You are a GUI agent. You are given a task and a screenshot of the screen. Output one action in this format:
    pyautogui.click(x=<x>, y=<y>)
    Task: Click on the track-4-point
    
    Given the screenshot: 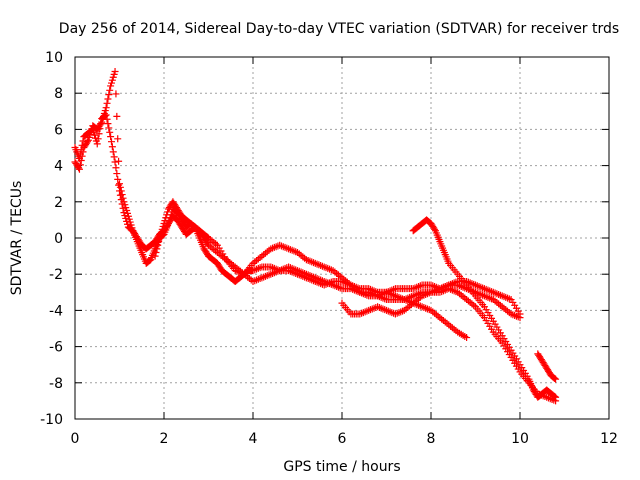 What is the action you would take?
    pyautogui.click(x=520, y=314)
    